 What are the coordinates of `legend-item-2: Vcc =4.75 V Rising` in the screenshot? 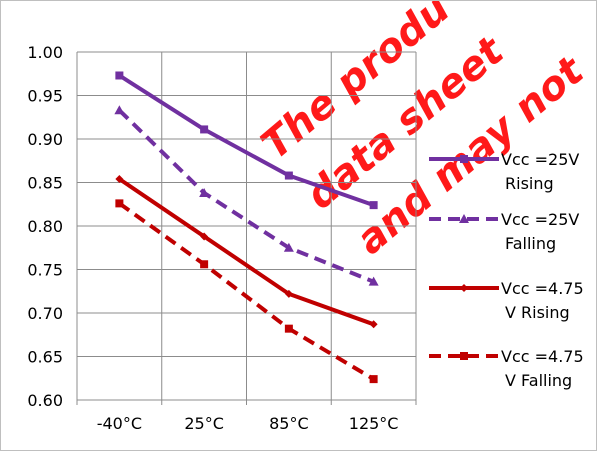 It's located at (506, 300).